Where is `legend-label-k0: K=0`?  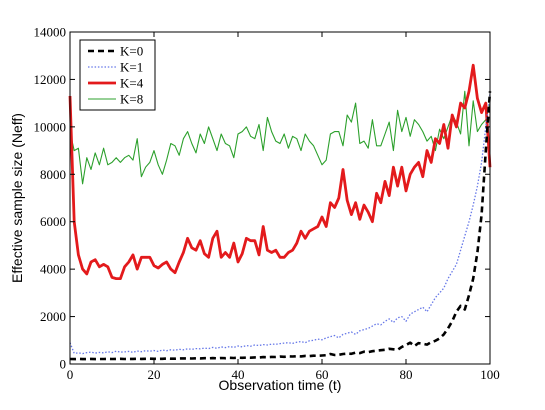
legend-label-k0: K=0 is located at coordinates (131, 51).